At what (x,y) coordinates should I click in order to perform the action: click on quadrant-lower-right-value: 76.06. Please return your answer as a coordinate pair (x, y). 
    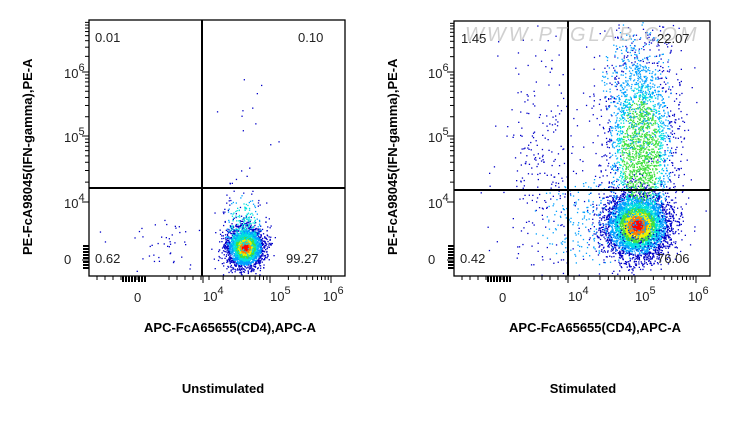
    Looking at the image, I should click on (673, 258).